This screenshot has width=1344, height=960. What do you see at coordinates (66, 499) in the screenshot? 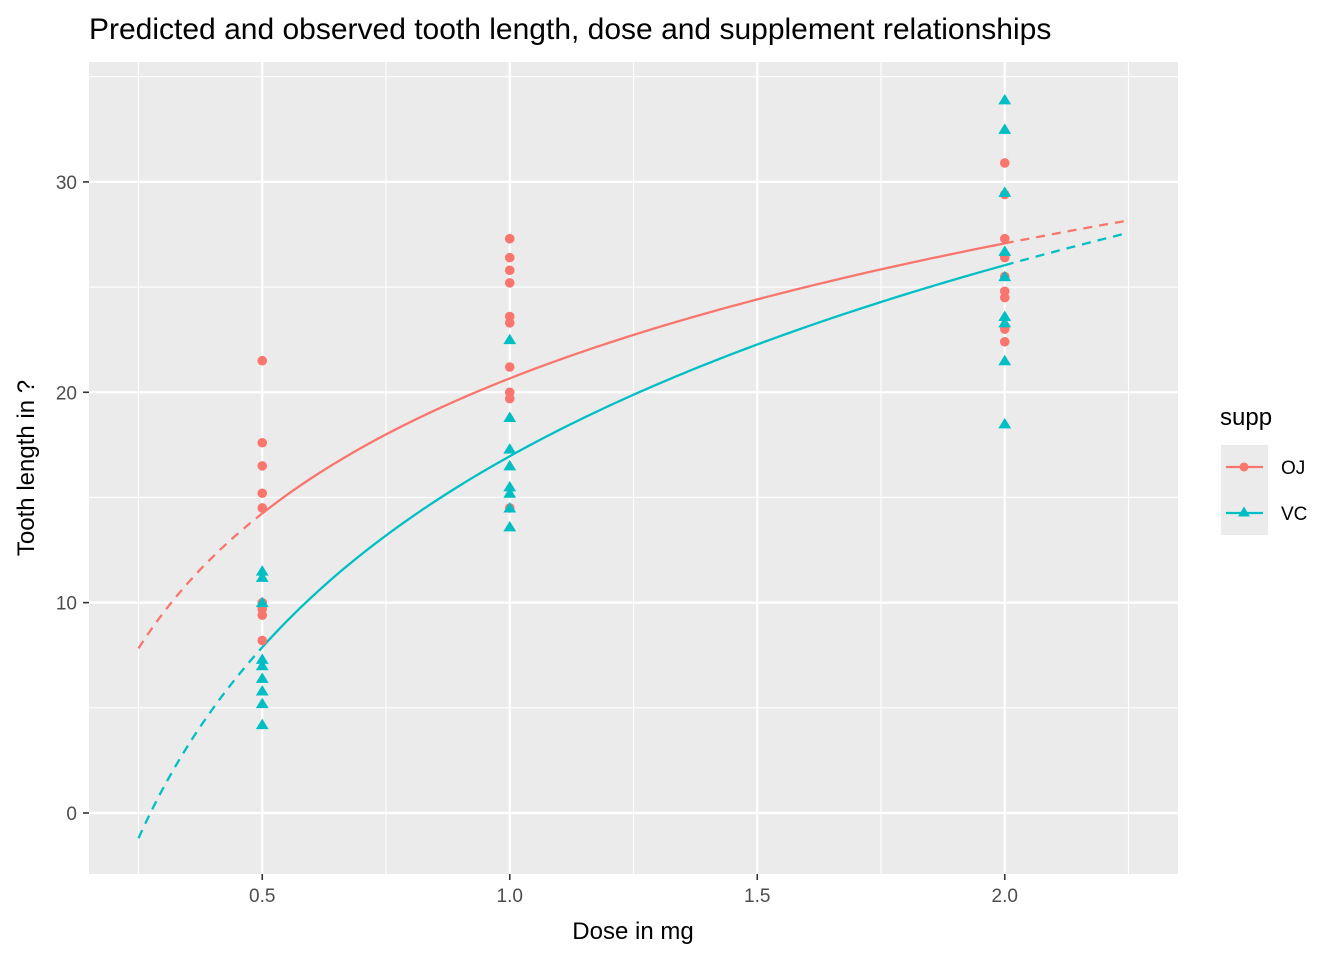
I see `y-tick-labels: 0 10 20 30` at bounding box center [66, 499].